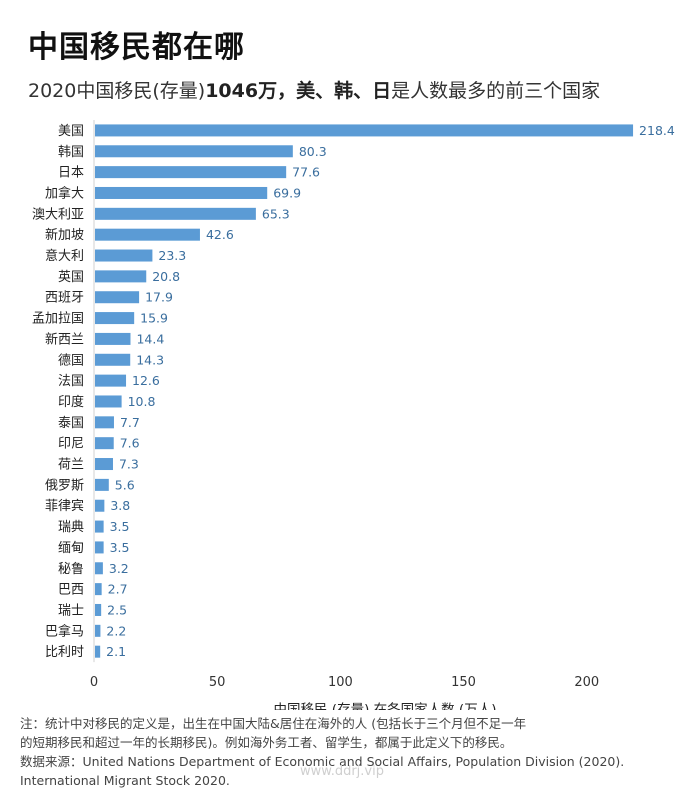 The height and width of the screenshot is (799, 690). Describe the element at coordinates (64, 485) in the screenshot. I see `category-label: 俄罗斯` at that location.